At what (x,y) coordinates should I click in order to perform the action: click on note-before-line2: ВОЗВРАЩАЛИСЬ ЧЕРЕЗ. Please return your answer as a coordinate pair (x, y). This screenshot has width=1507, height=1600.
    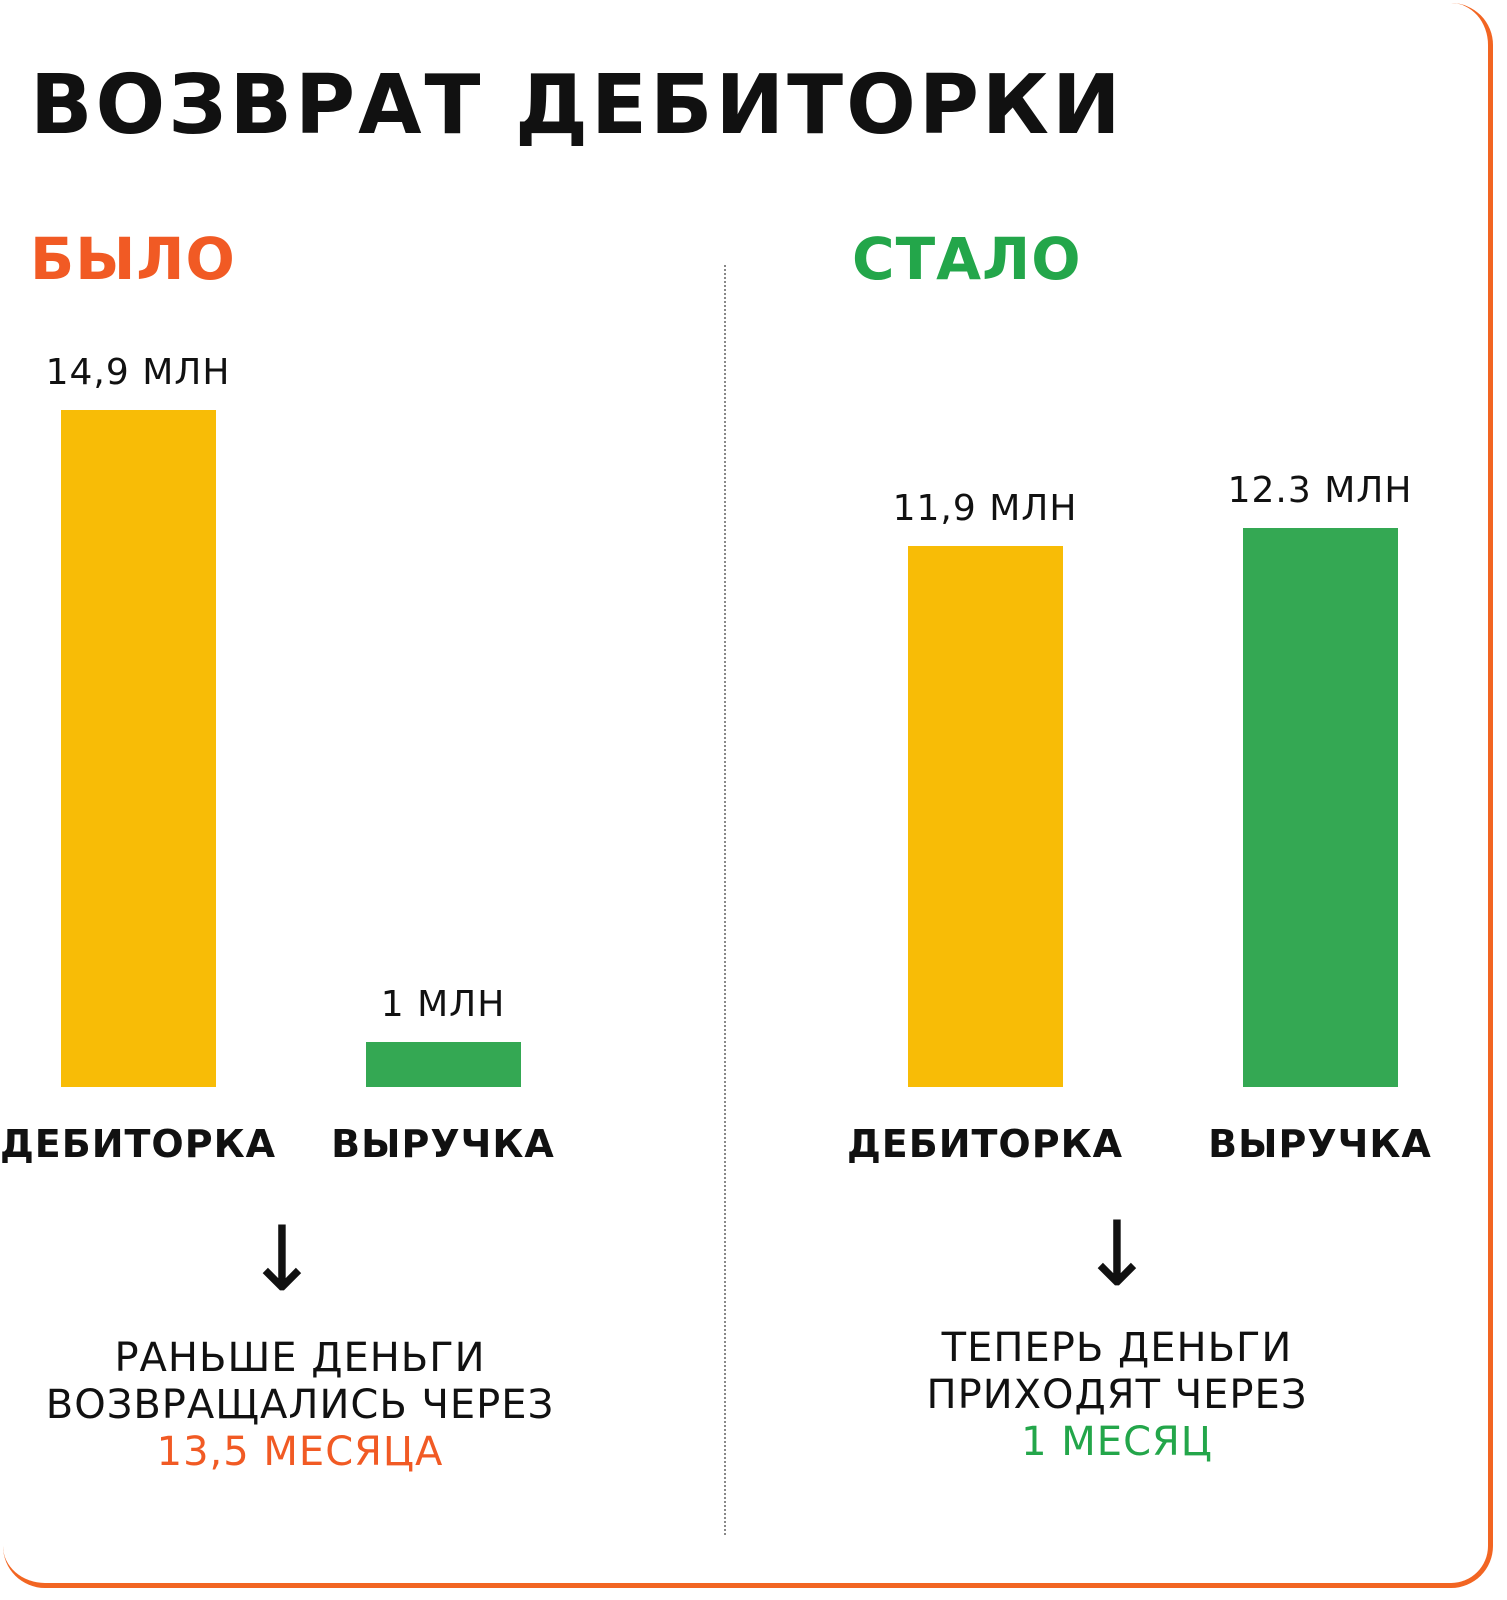
    Looking at the image, I should click on (300, 1405).